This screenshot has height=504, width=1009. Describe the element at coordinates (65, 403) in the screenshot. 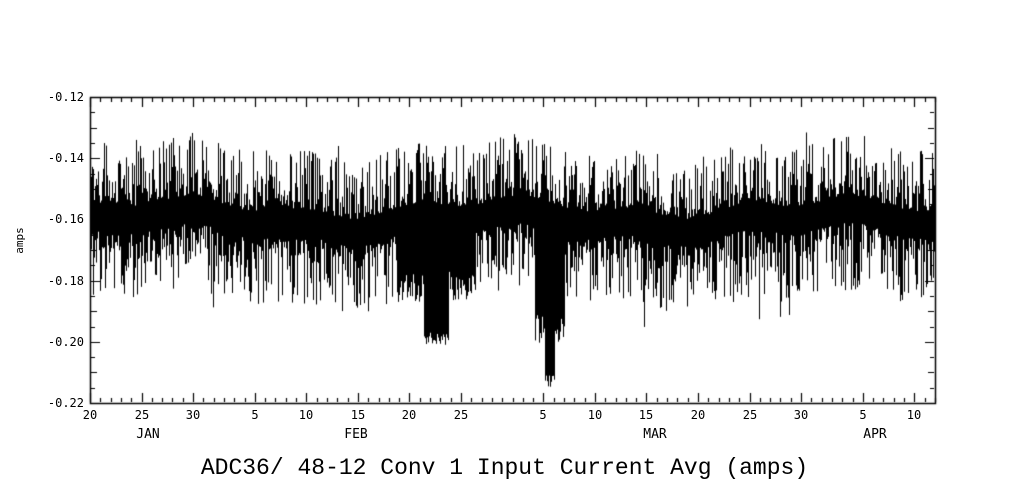

I see `y-tick-label: -0.22` at that location.